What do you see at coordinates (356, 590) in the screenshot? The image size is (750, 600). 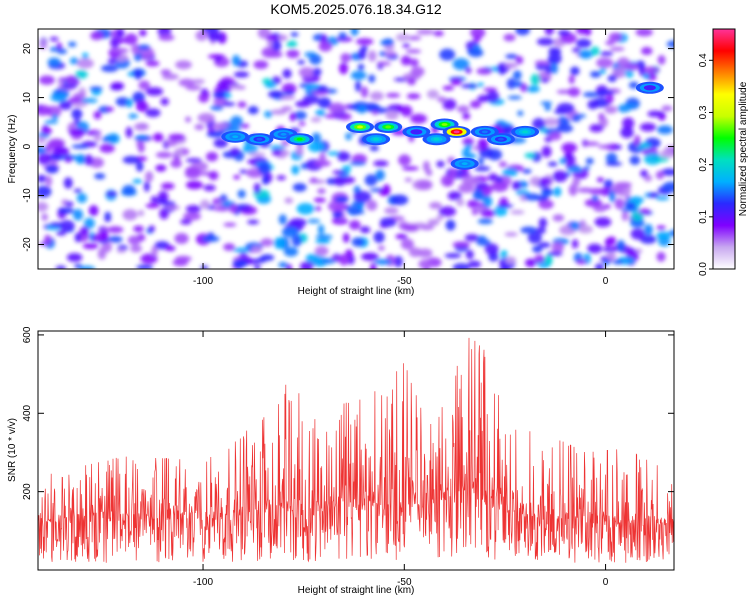 I see `snr-x-axis-label: Height of straight line (km)` at bounding box center [356, 590].